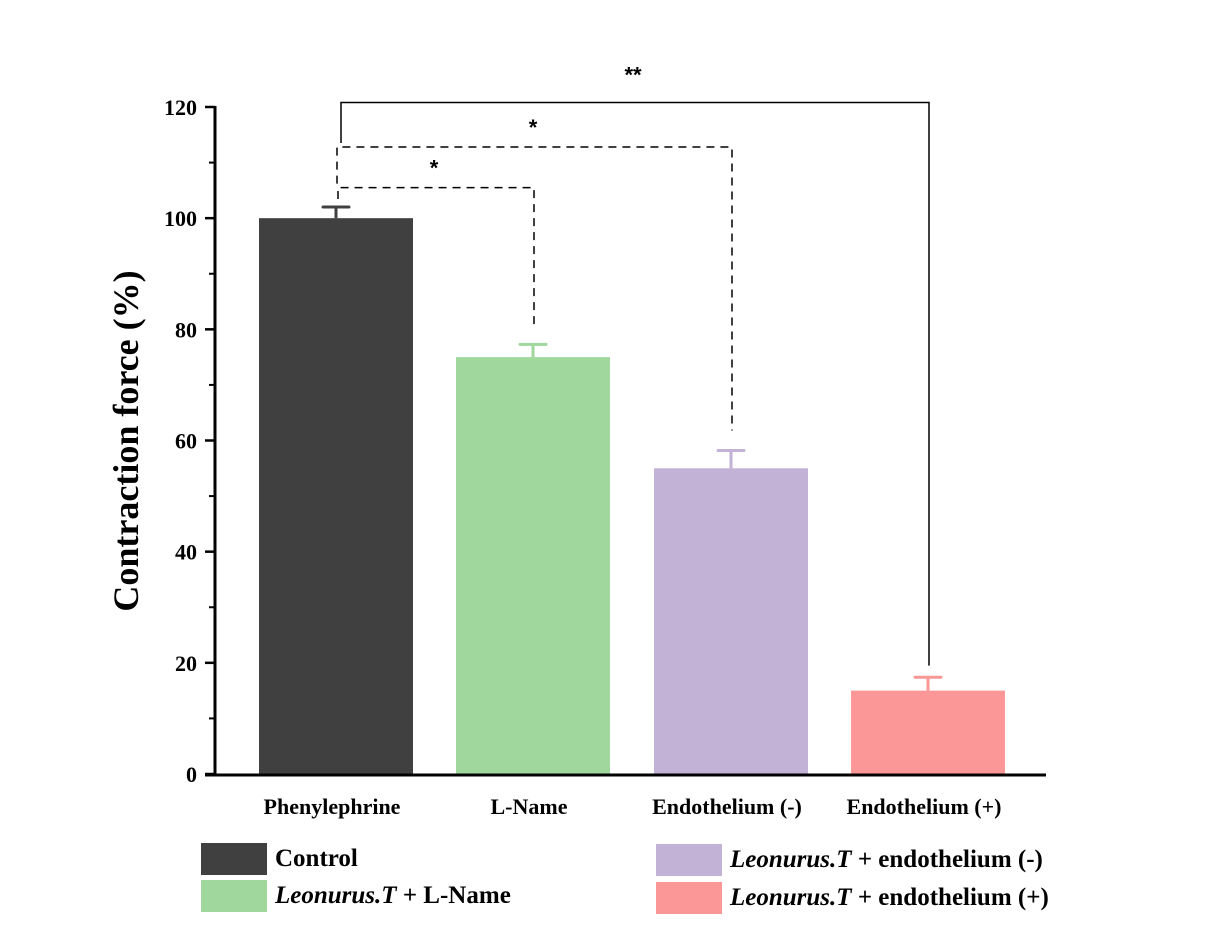 The width and height of the screenshot is (1215, 929). What do you see at coordinates (126, 440) in the screenshot?
I see `y-axis-title: Contraction force (%)` at bounding box center [126, 440].